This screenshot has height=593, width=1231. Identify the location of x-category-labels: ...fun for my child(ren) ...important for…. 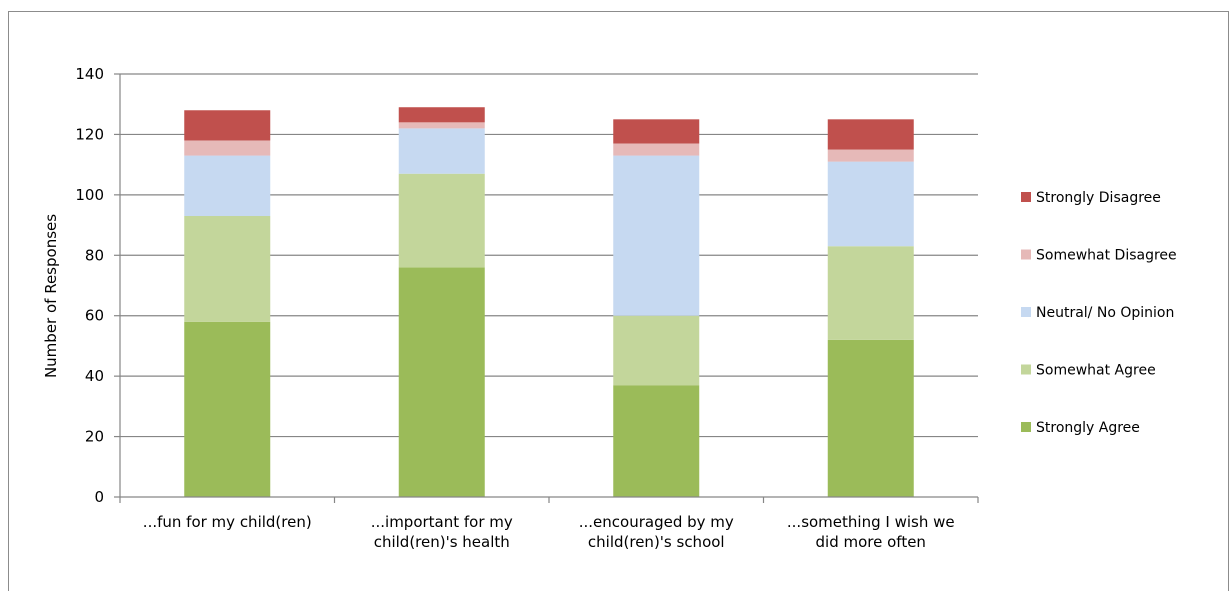
(549, 532).